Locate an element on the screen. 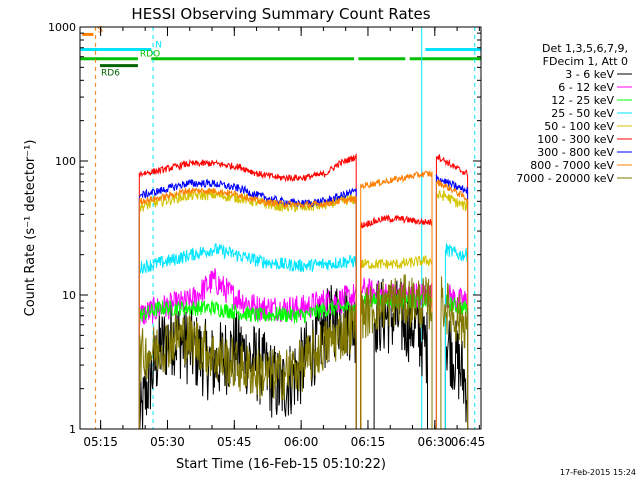 The image size is (640, 480). footer-timestamp: 17-Feb-2015 15:24 is located at coordinates (598, 472).